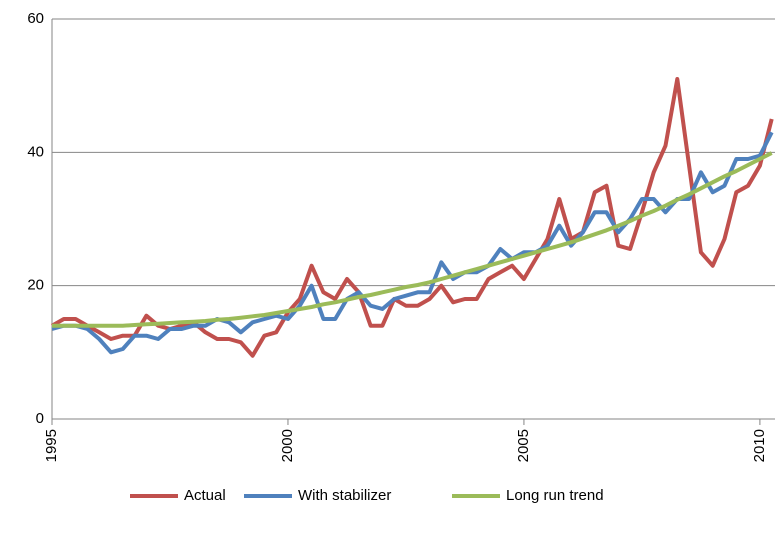 The width and height of the screenshot is (775, 540). I want to click on x-tick-label: 2005, so click(523, 445).